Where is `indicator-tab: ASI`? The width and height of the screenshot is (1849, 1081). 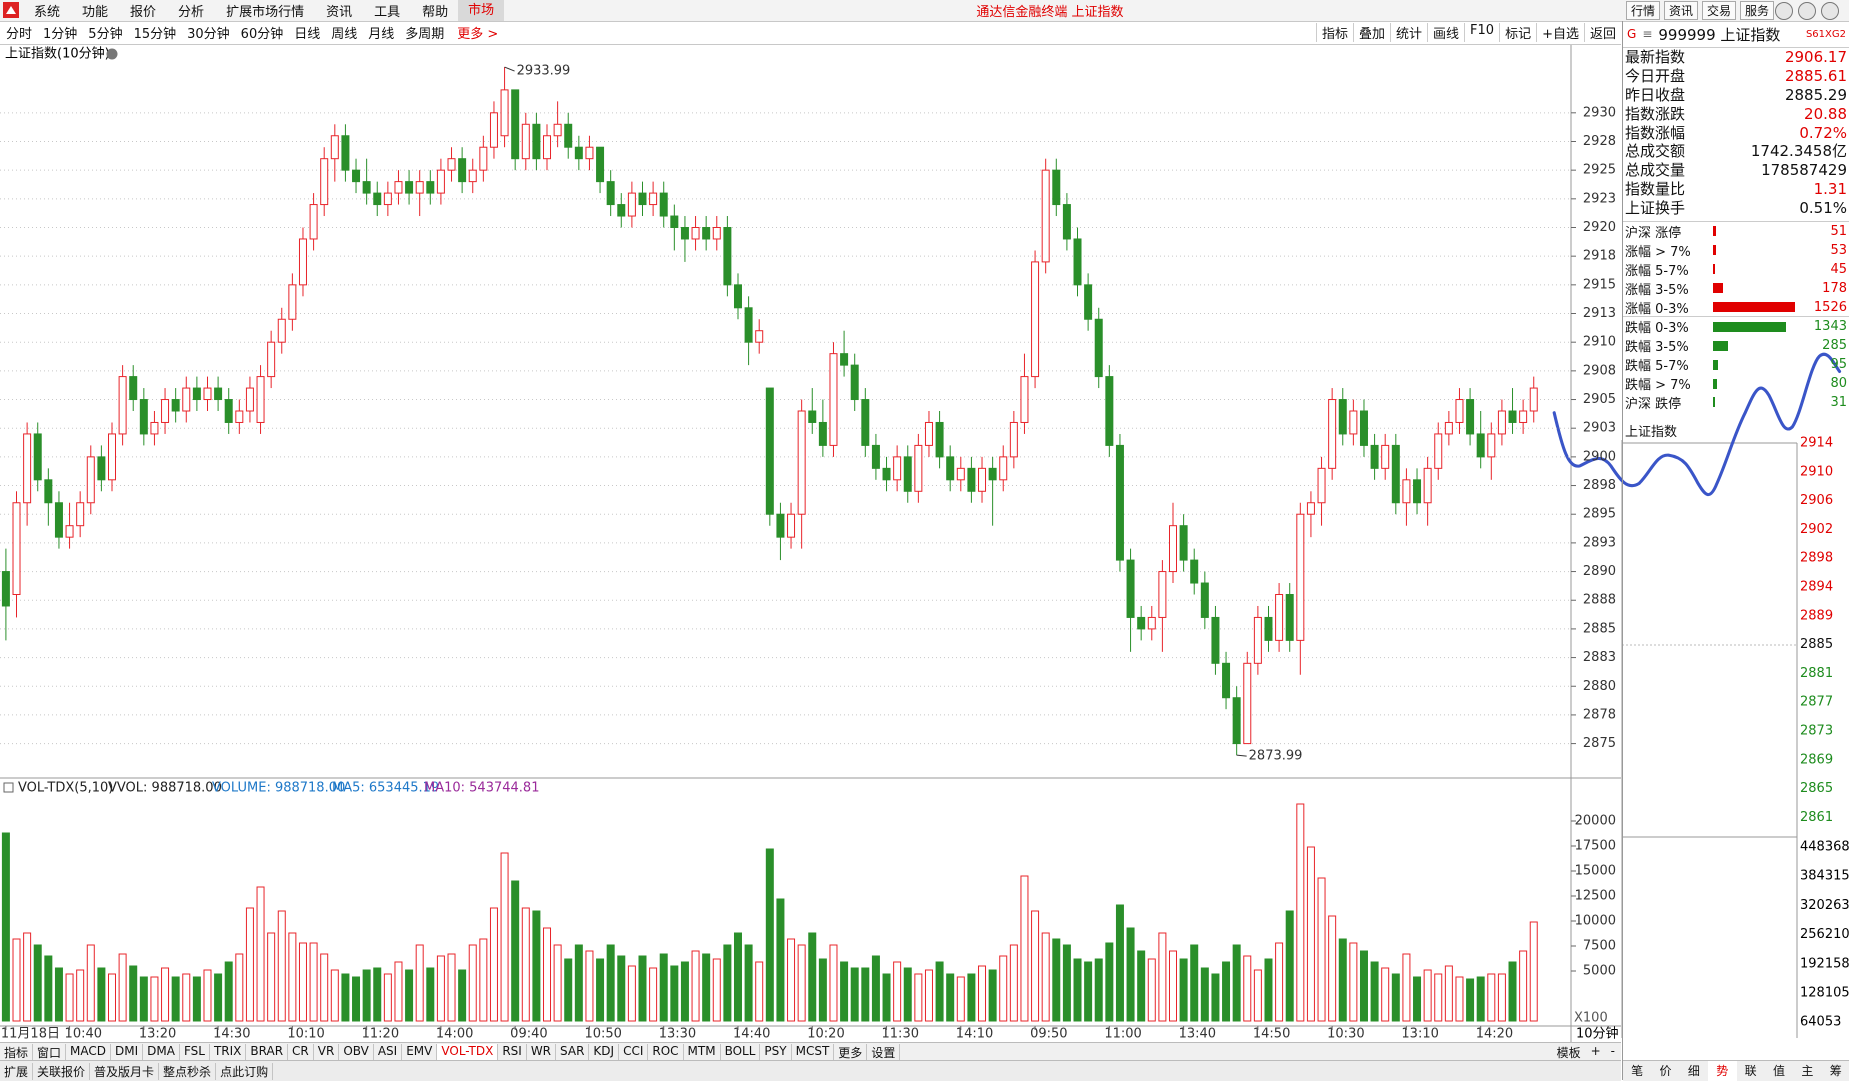
indicator-tab: ASI is located at coordinates (388, 1052).